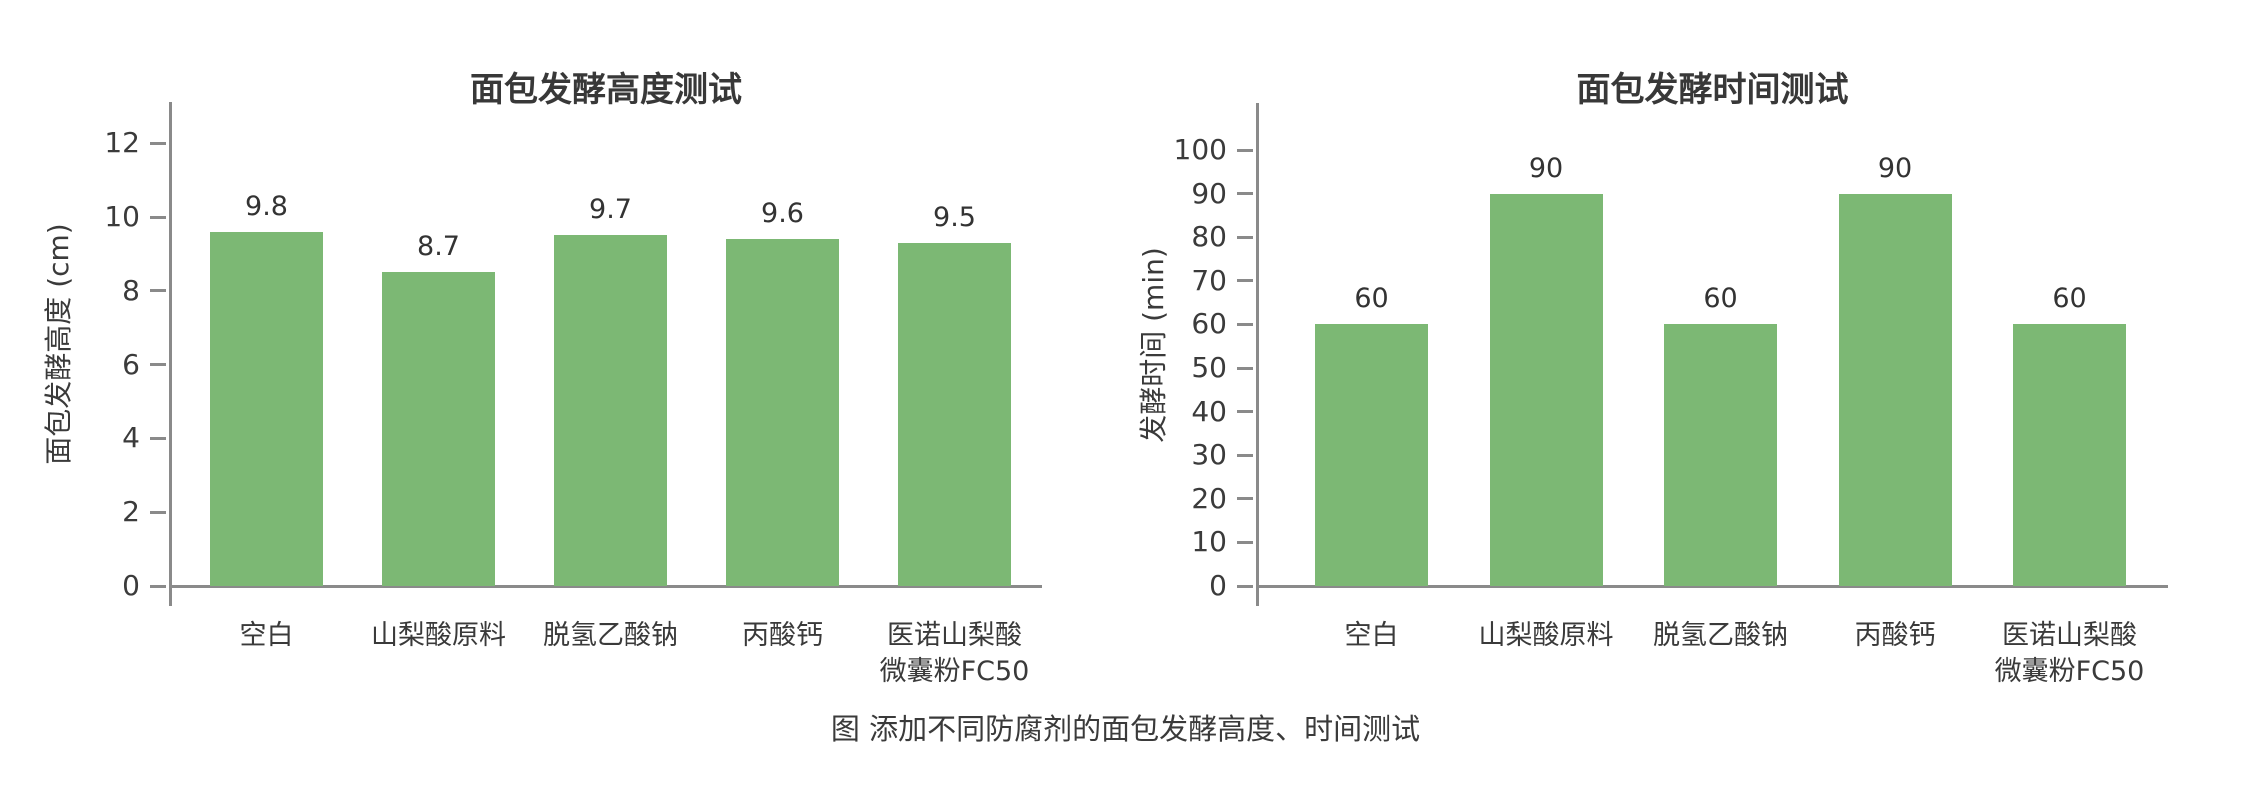 The width and height of the screenshot is (2251, 804). I want to click on y-tick-label: 6, so click(131, 364).